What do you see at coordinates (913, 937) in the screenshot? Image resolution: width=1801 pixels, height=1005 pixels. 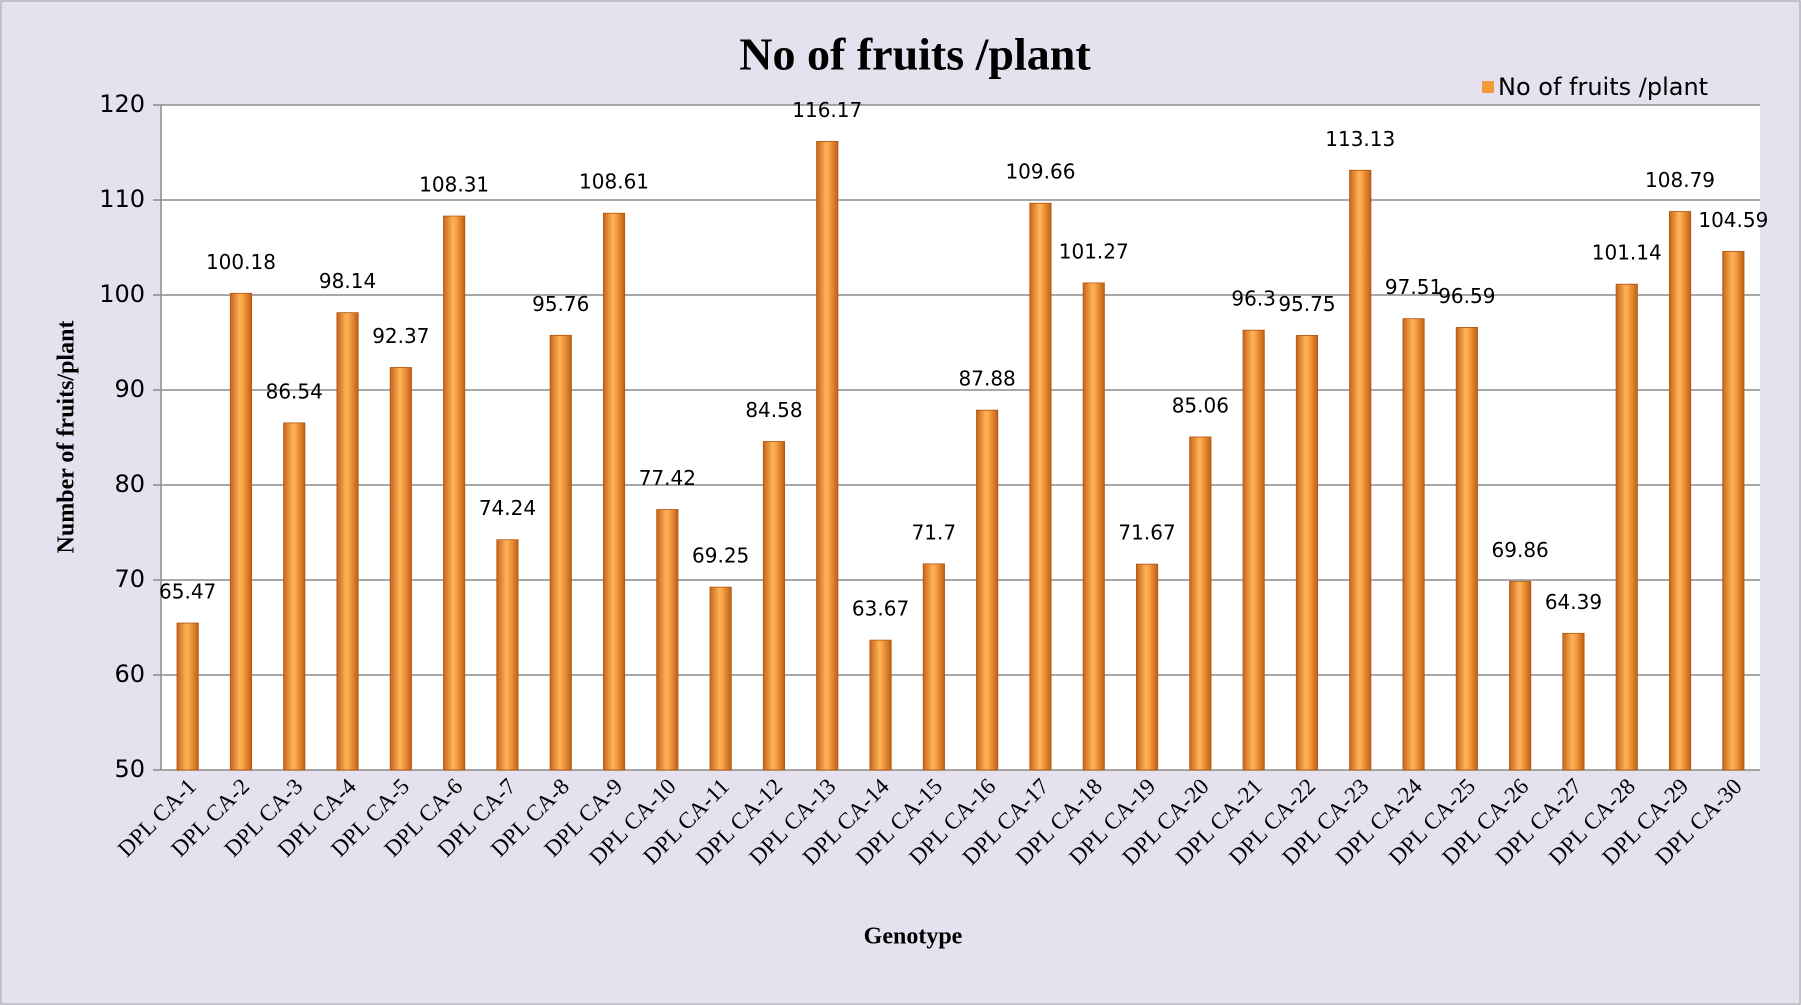 I see `x-axis-title: Genotype` at bounding box center [913, 937].